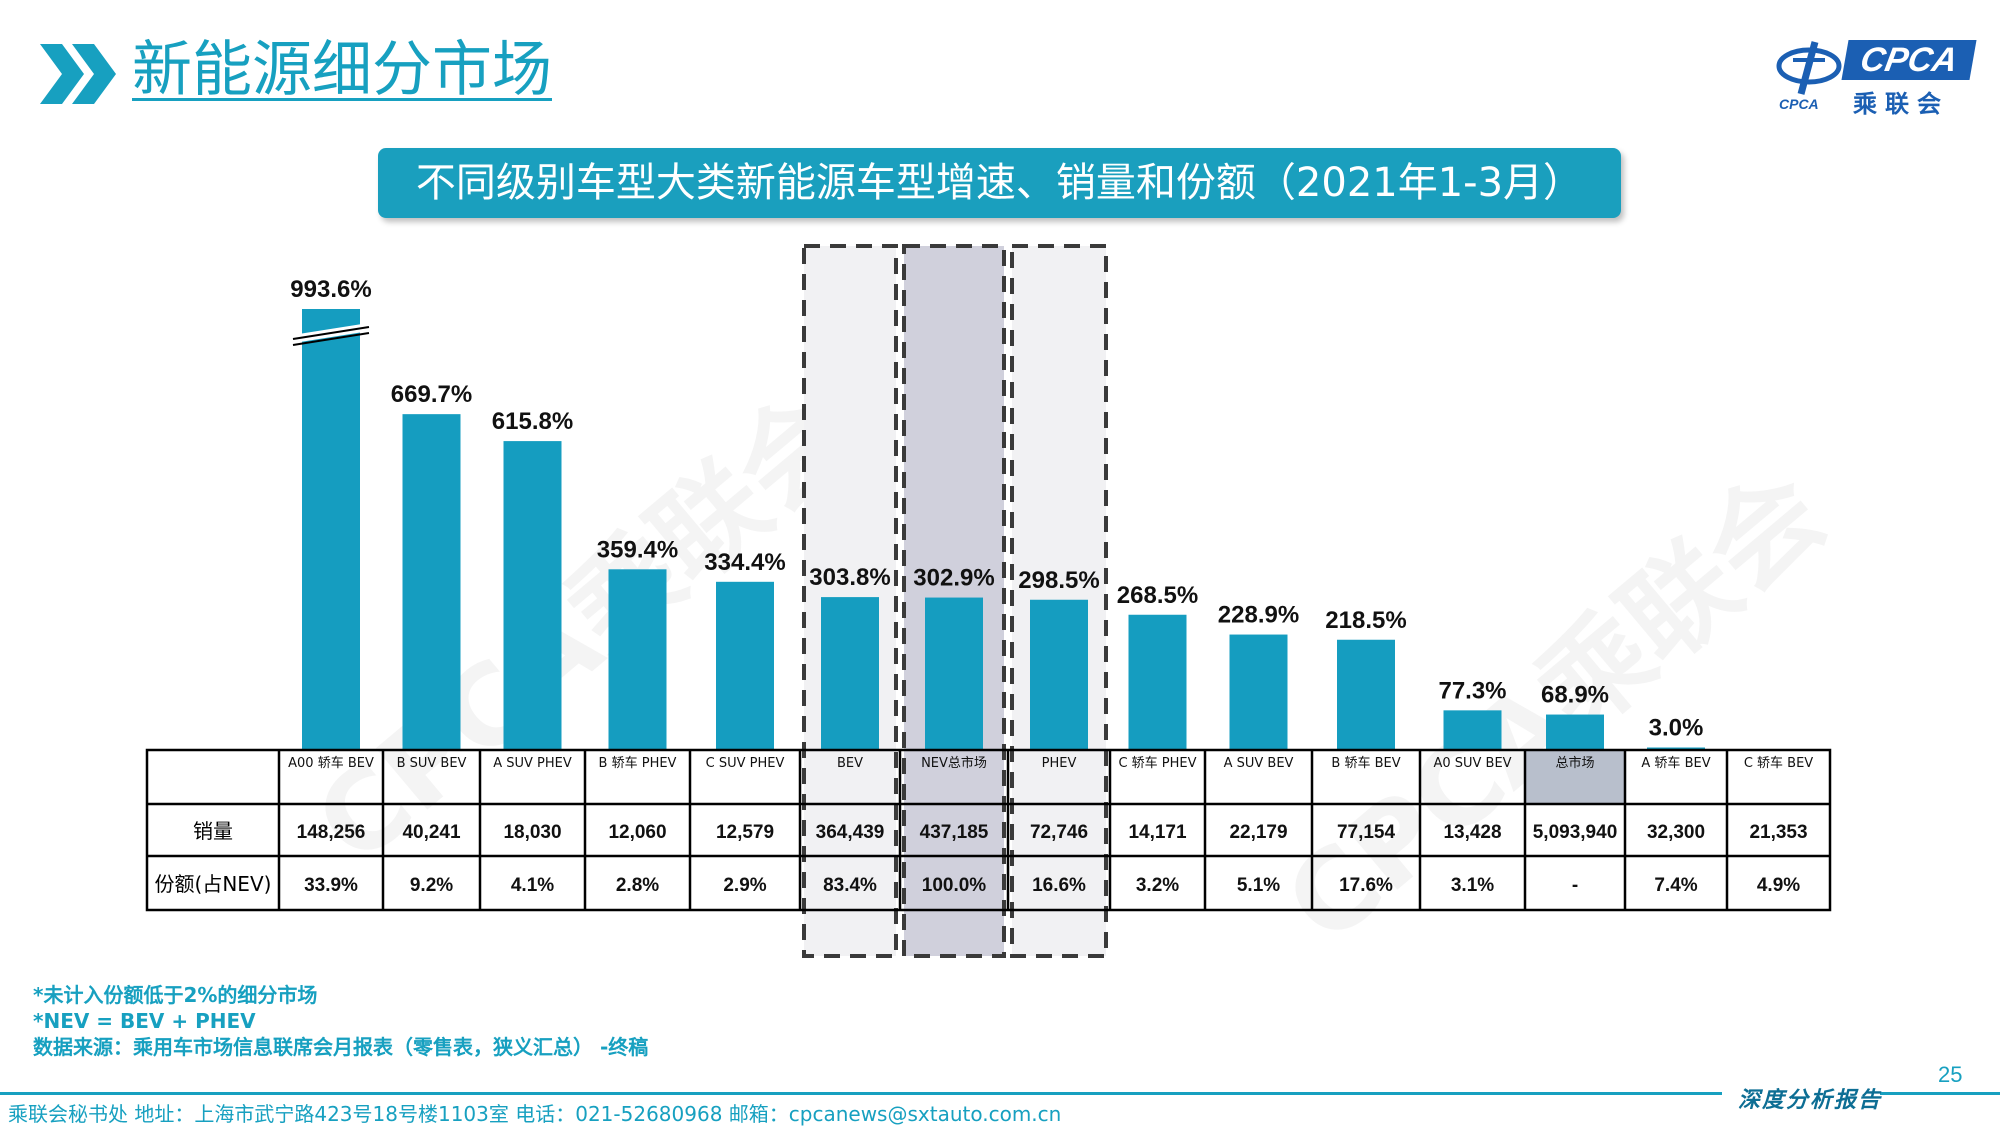 The height and width of the screenshot is (1127, 2000). Describe the element at coordinates (1778, 763) in the screenshot. I see `category-label: C 轿车 BEV` at that location.